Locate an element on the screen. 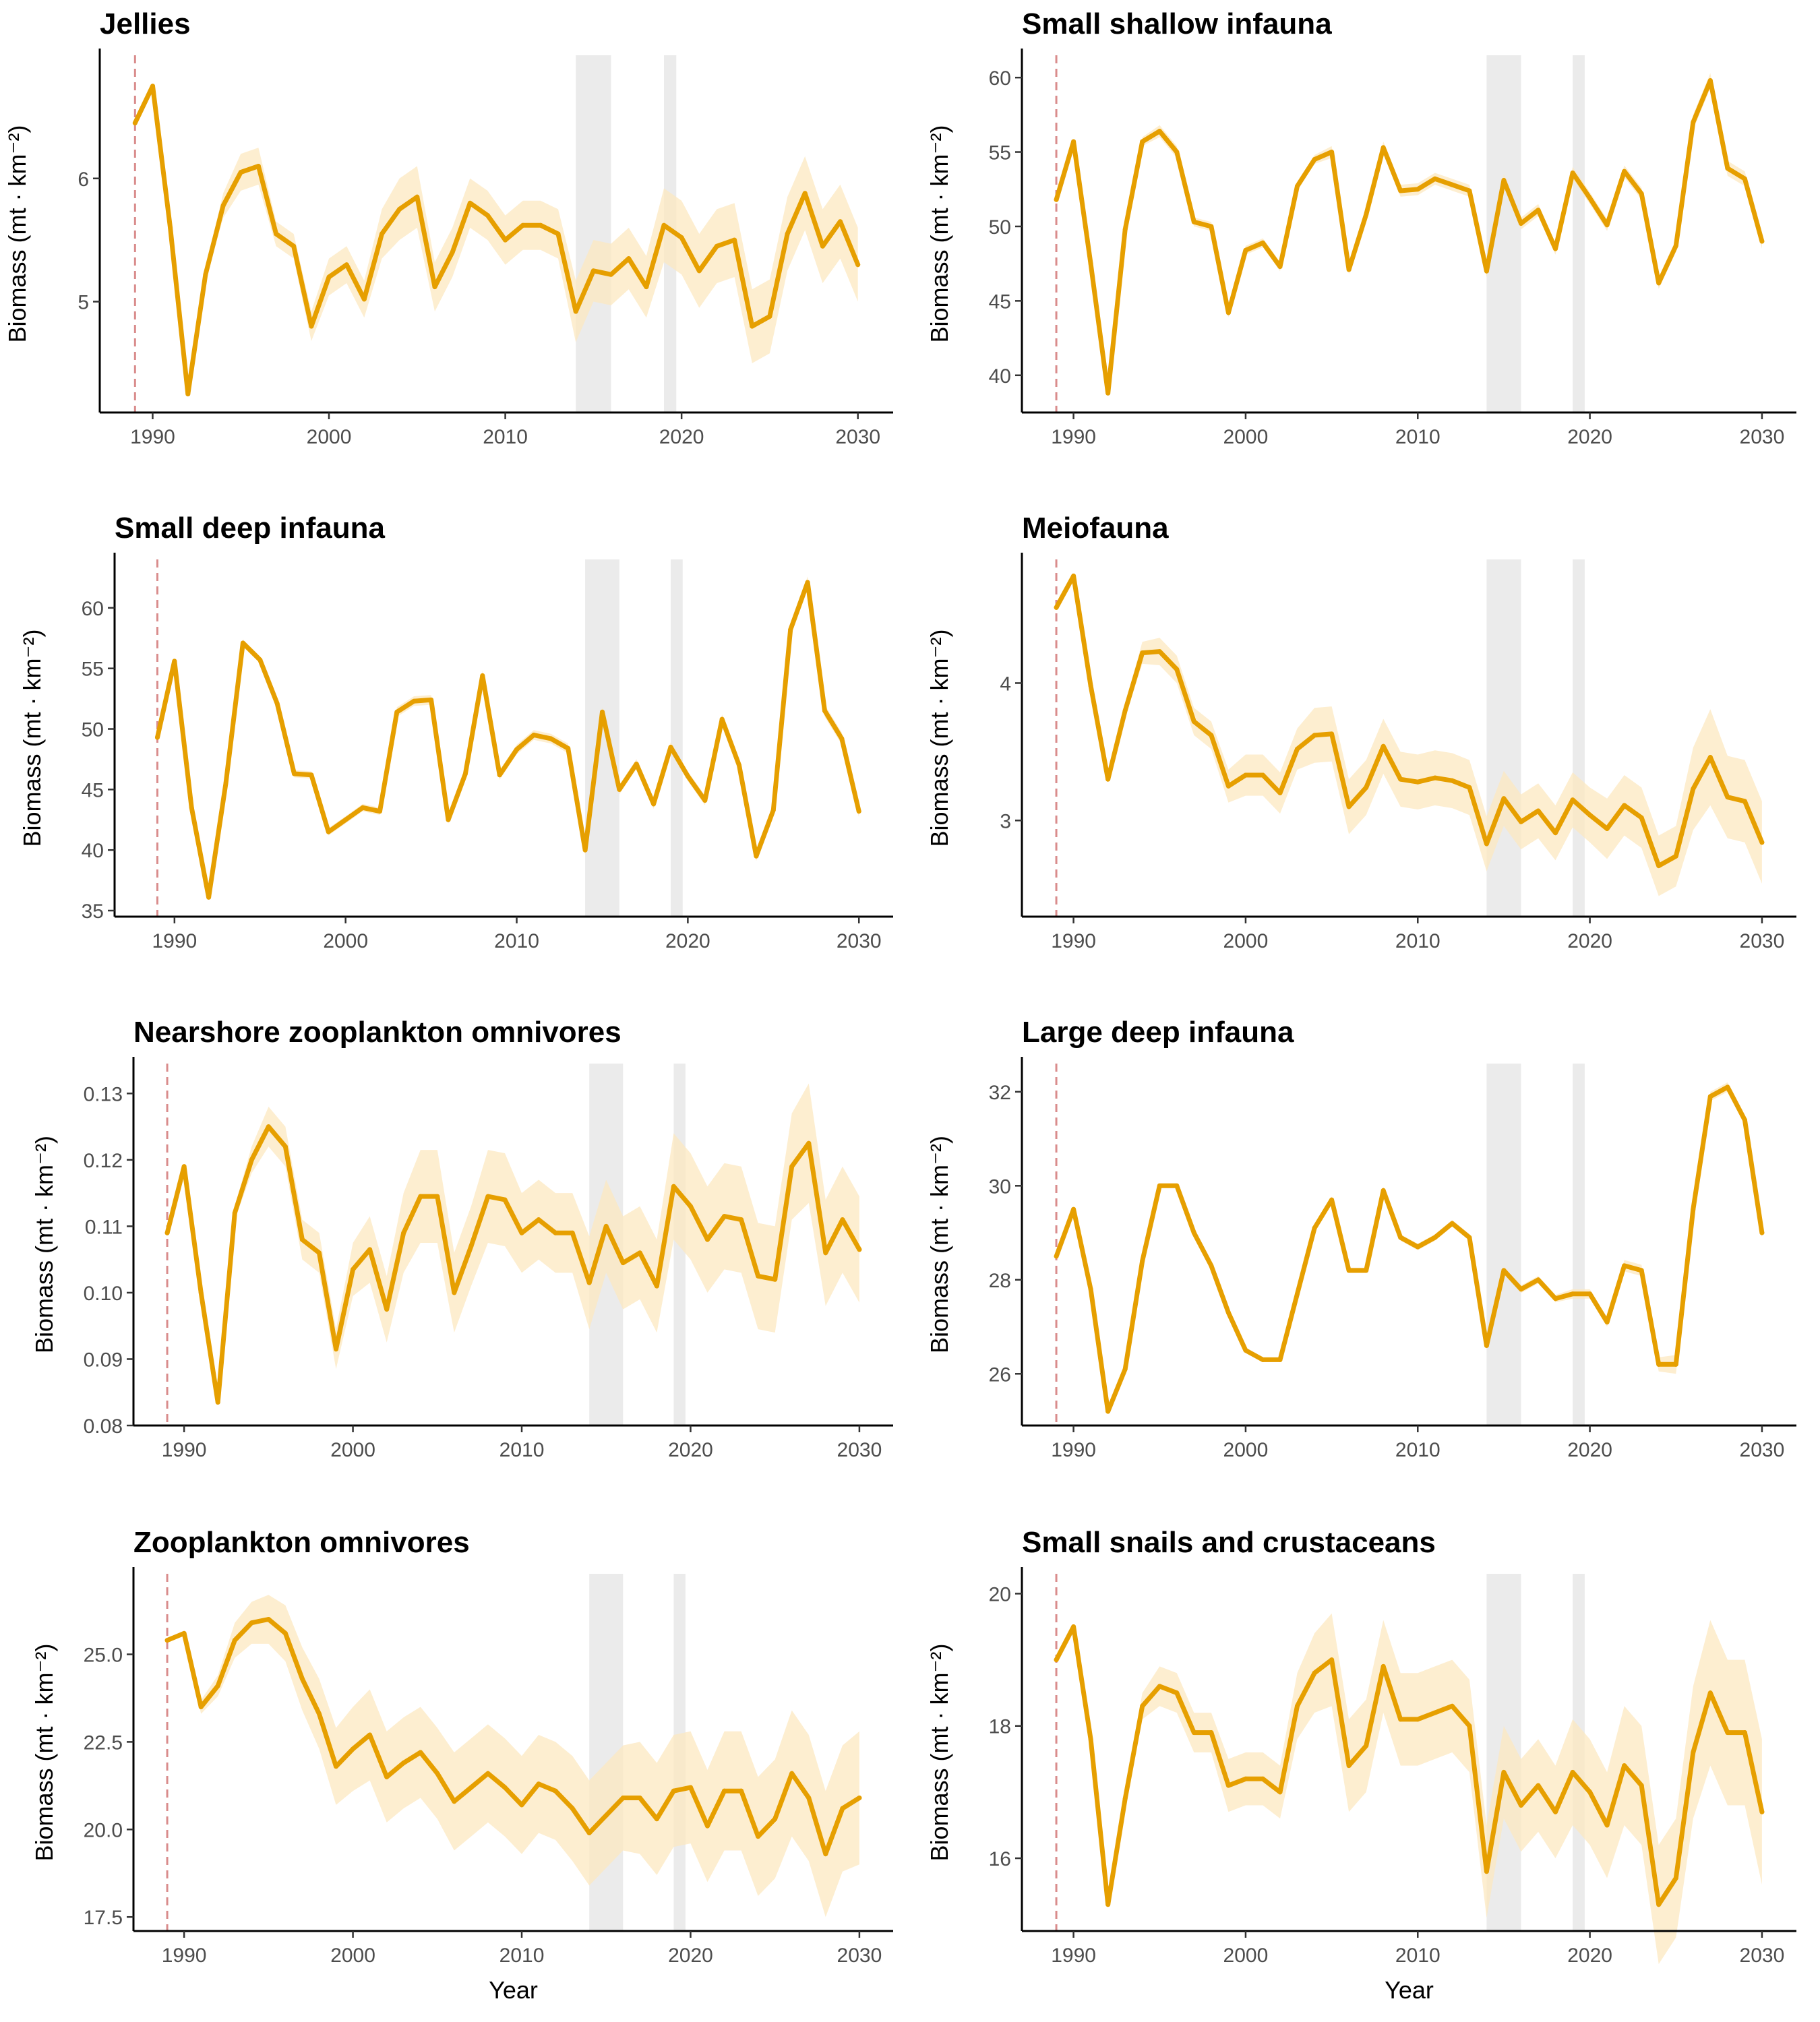  x-tick-label: 2000 is located at coordinates (1246, 1450).